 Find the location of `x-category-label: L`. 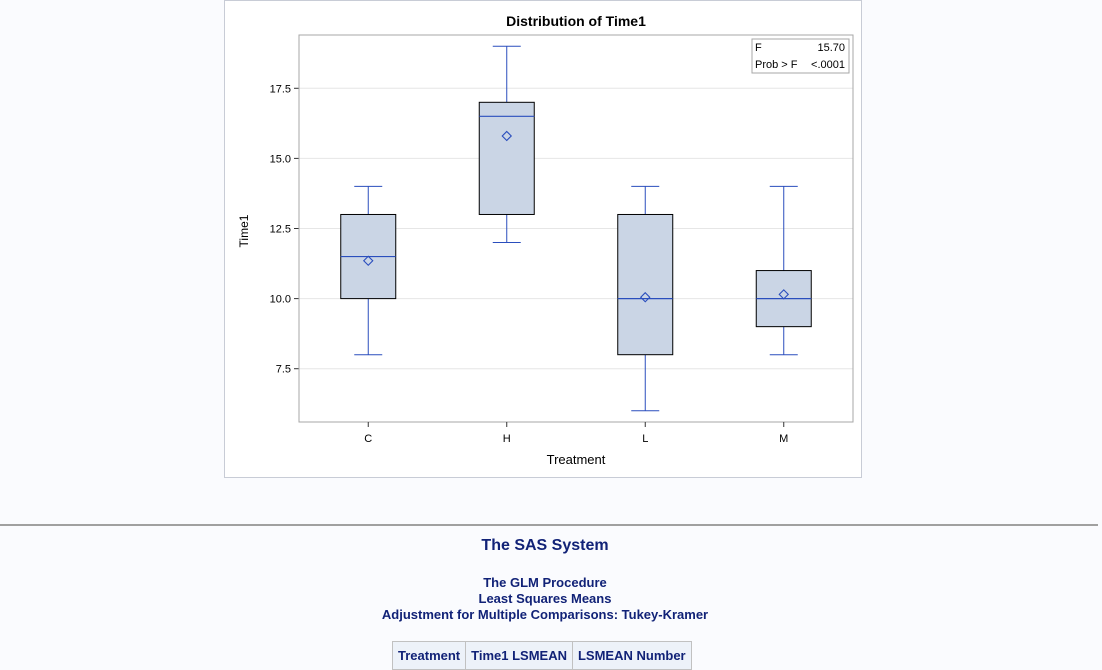

x-category-label: L is located at coordinates (645, 439).